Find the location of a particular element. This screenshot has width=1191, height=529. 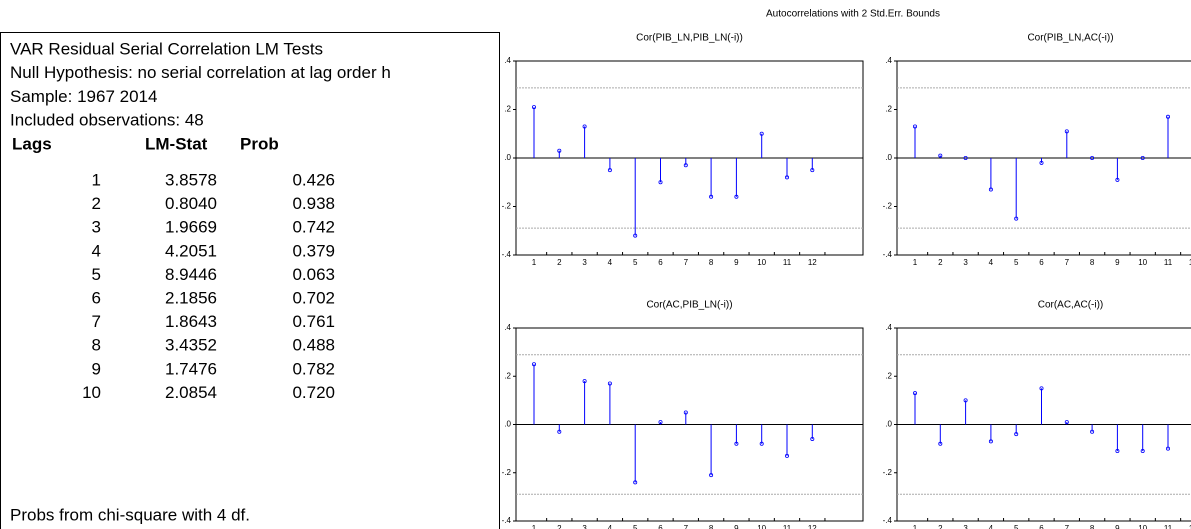

table-cell: 3.4352 is located at coordinates (191, 345).